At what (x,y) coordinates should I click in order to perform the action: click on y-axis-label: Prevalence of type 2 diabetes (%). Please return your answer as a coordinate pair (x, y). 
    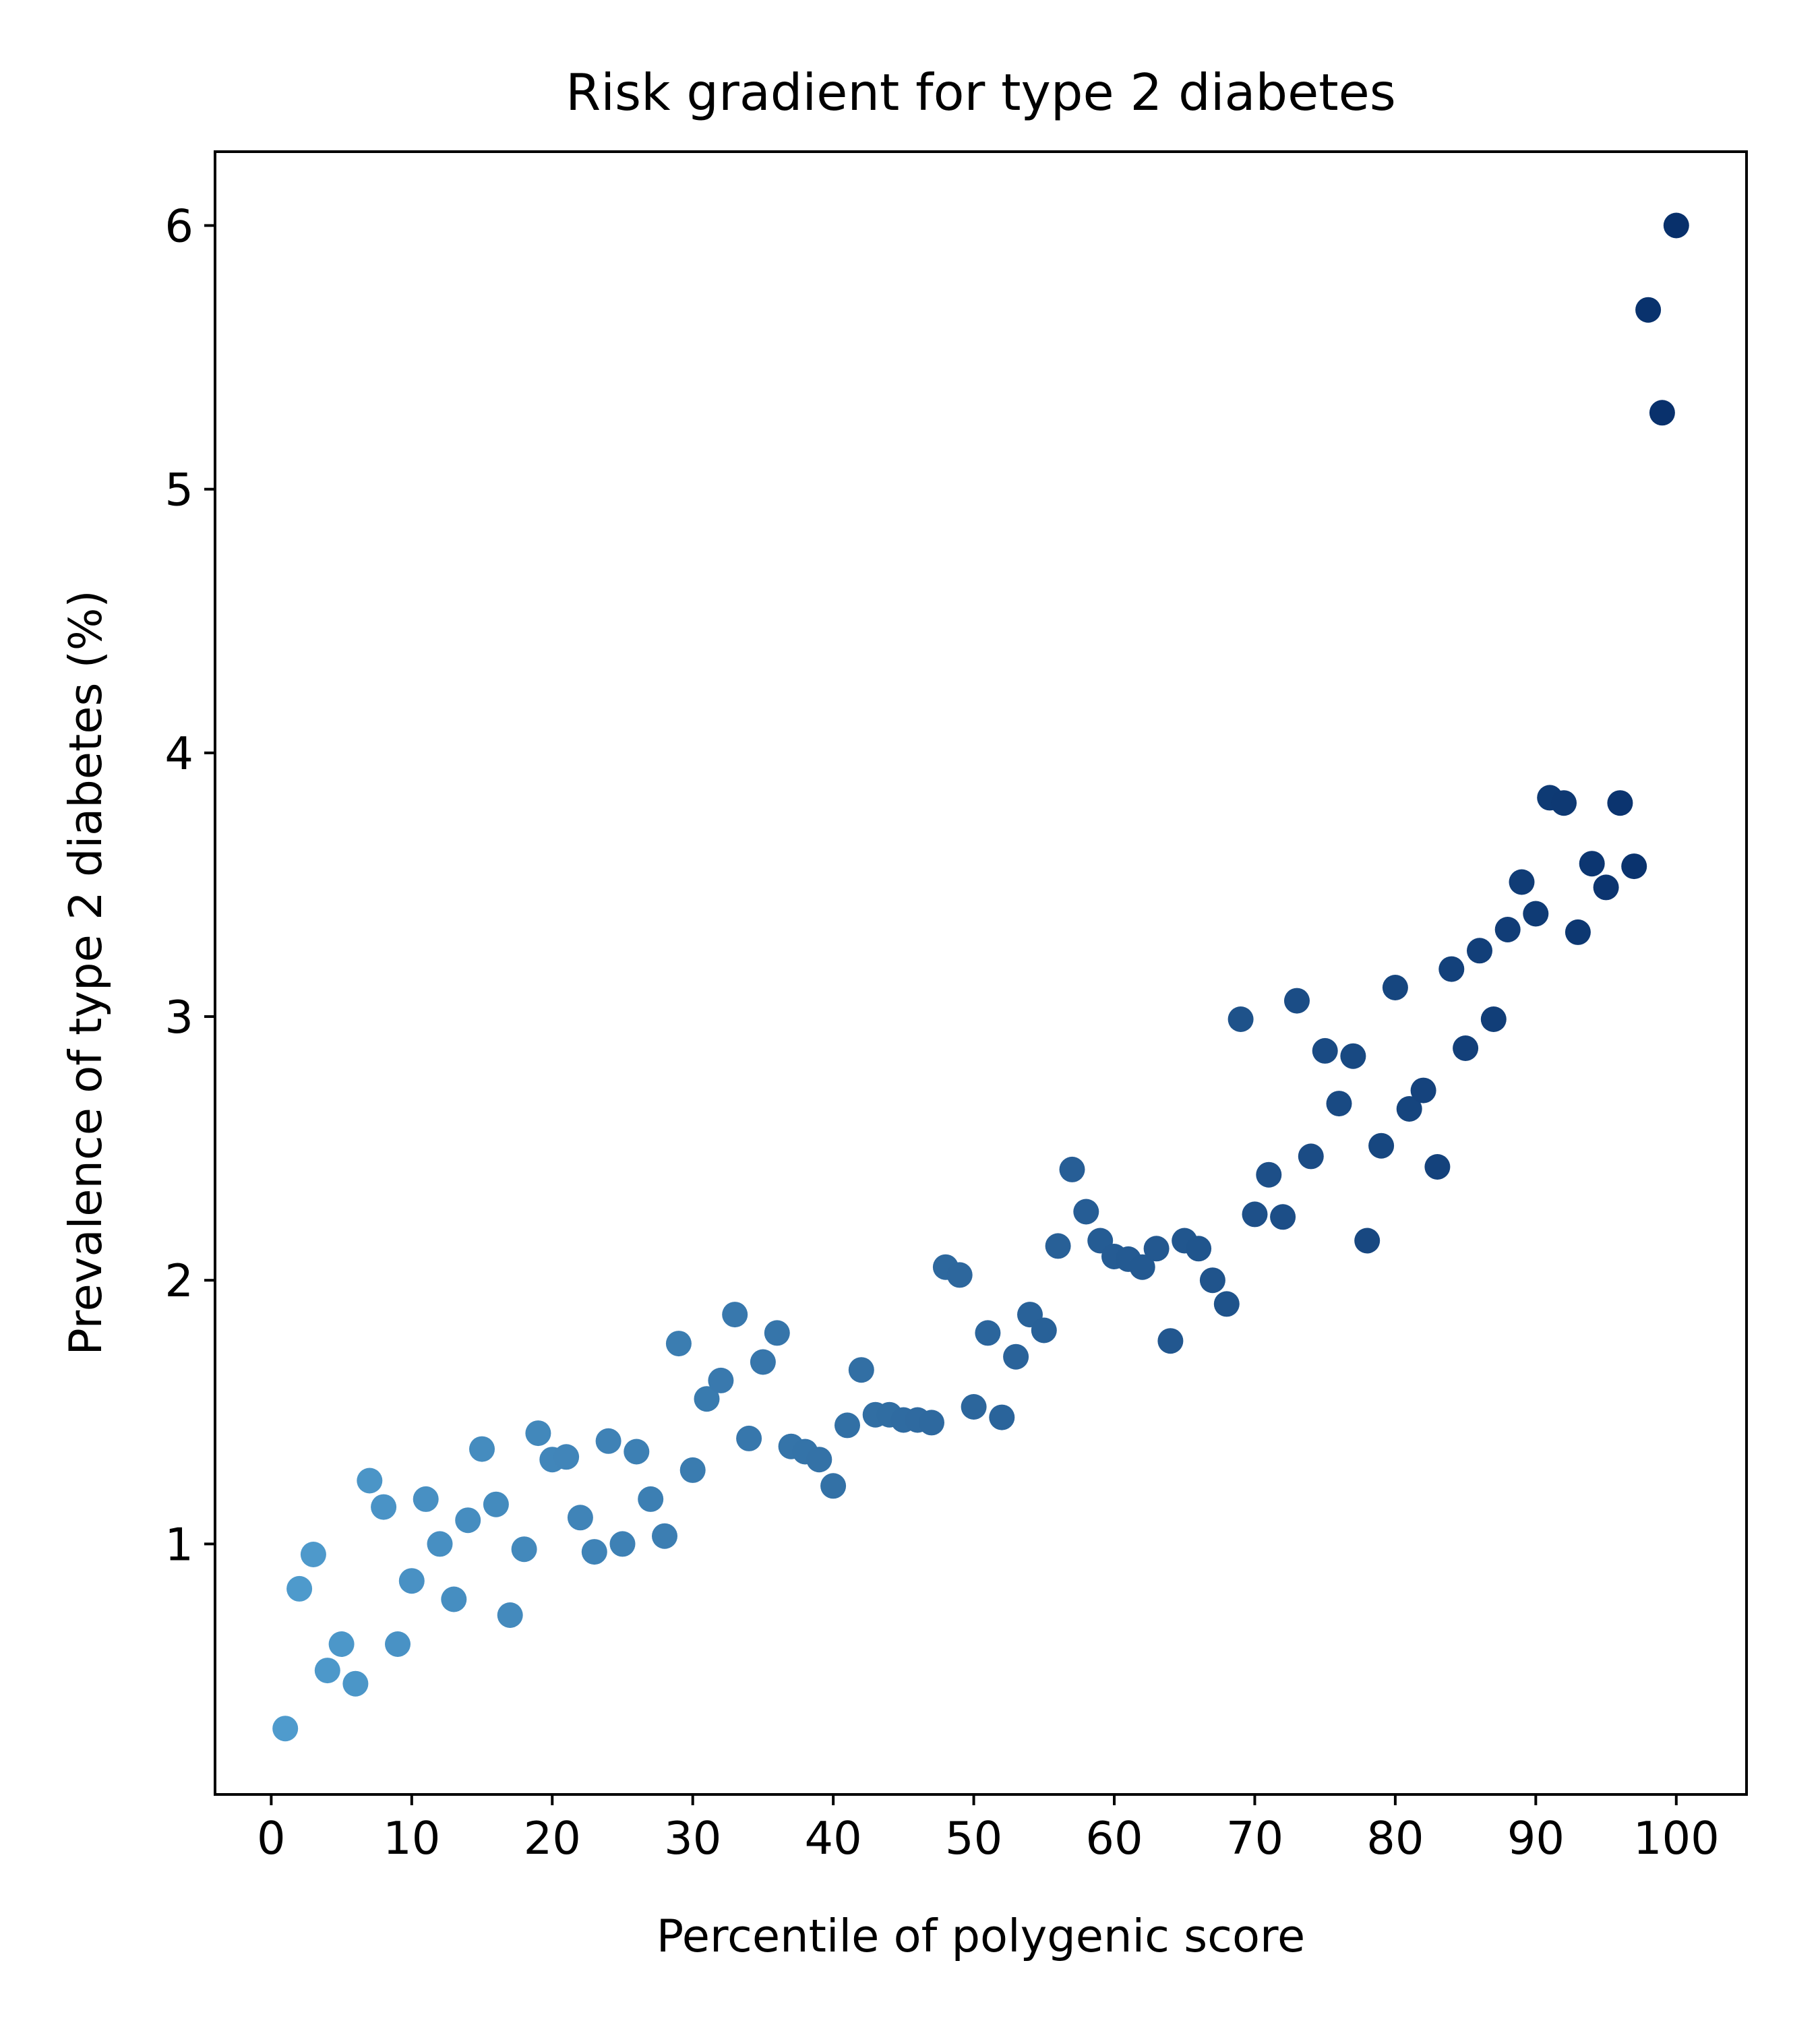
    Looking at the image, I should click on (85, 972).